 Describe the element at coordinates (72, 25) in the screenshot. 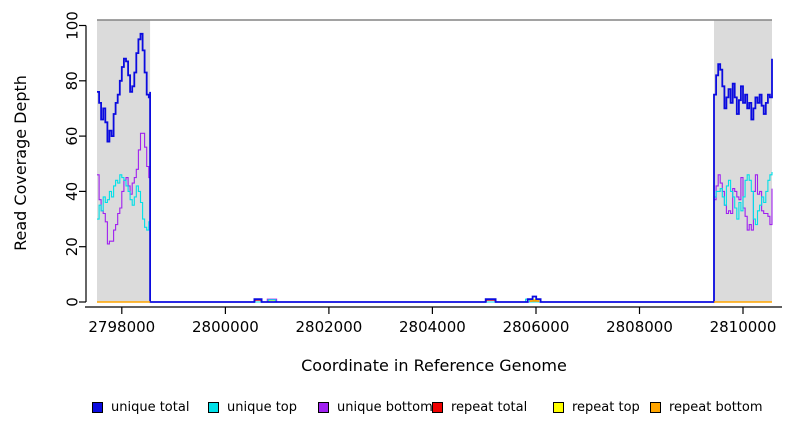

I see `y-tick-label: 100` at that location.